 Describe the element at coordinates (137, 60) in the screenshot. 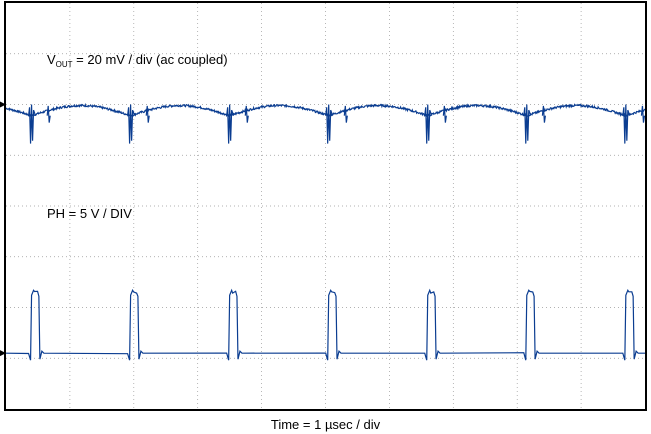

I see `vout-trace-label: VOUT = 20 mV / div (ac coupled)` at that location.